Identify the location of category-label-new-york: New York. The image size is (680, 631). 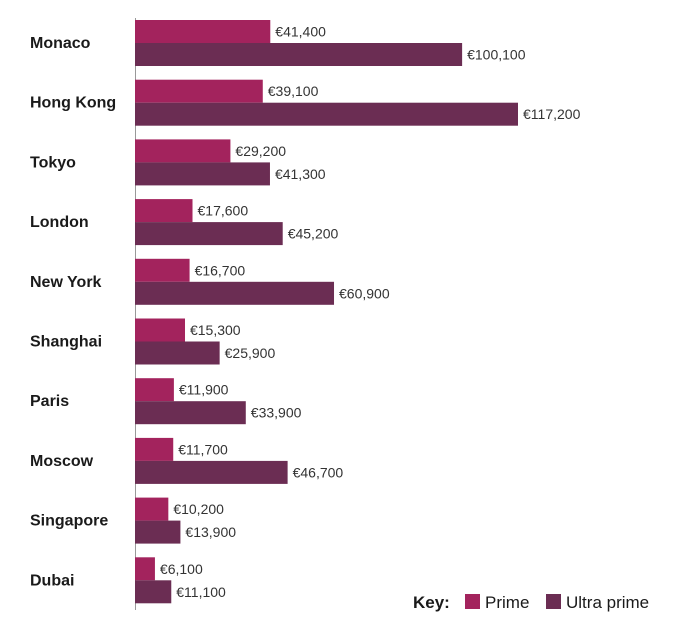
(66, 282).